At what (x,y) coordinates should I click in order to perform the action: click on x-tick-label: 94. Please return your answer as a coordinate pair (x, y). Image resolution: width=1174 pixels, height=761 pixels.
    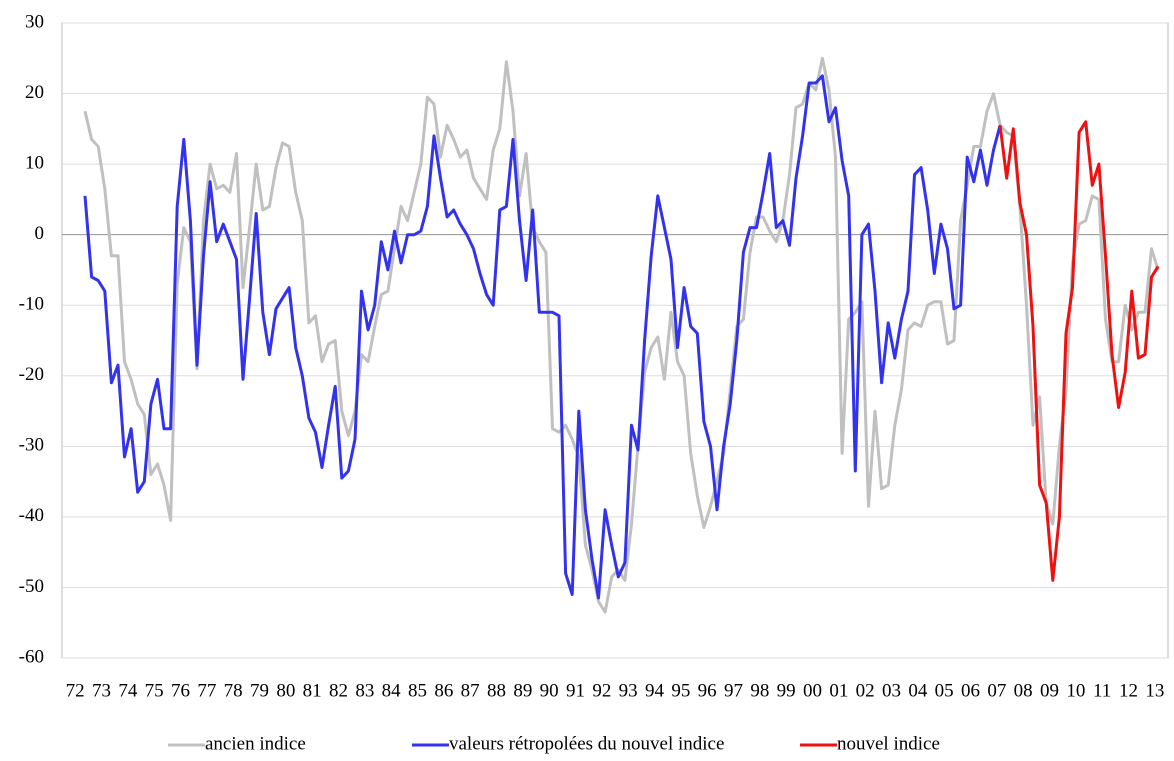
    Looking at the image, I should click on (655, 690).